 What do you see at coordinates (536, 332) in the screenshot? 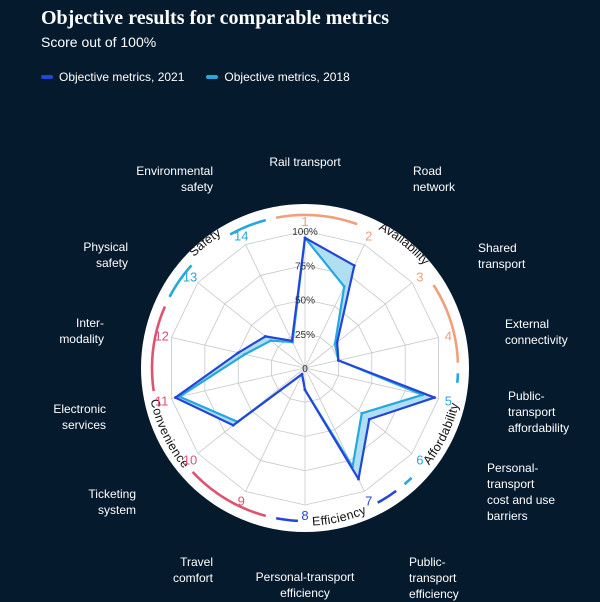
I see `axis-label-4: External connectivity` at bounding box center [536, 332].